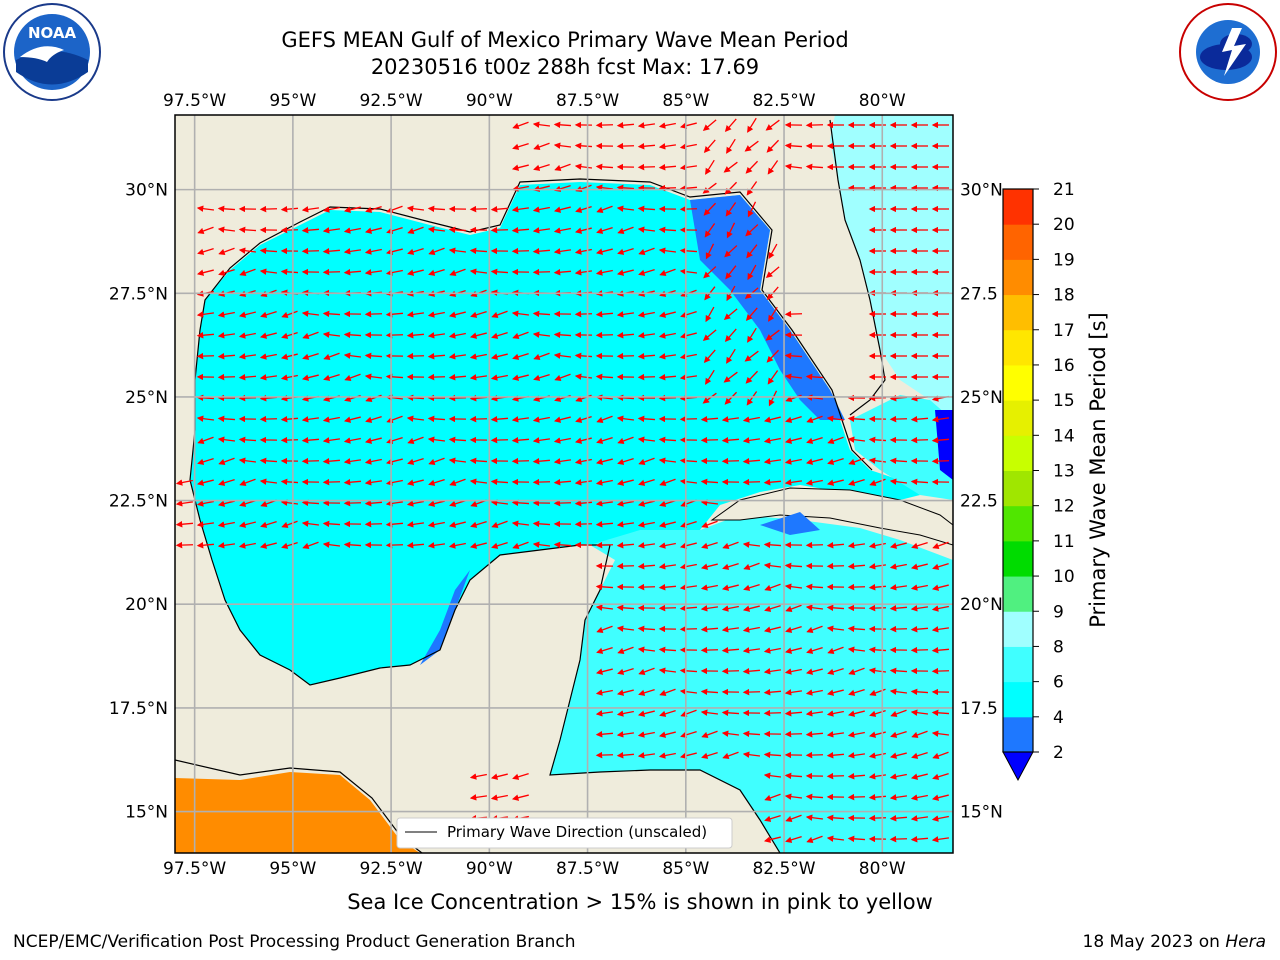  Describe the element at coordinates (790, 523) in the screenshot. I see `cuba-south-water` at that location.